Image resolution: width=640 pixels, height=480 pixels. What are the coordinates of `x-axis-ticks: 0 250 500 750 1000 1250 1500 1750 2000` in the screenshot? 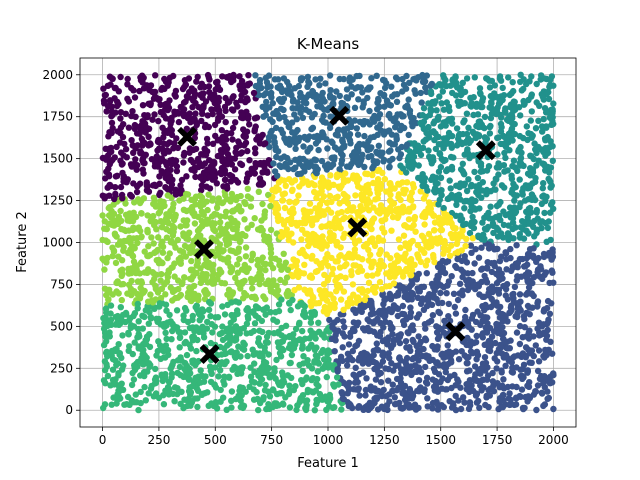 It's located at (334, 437).